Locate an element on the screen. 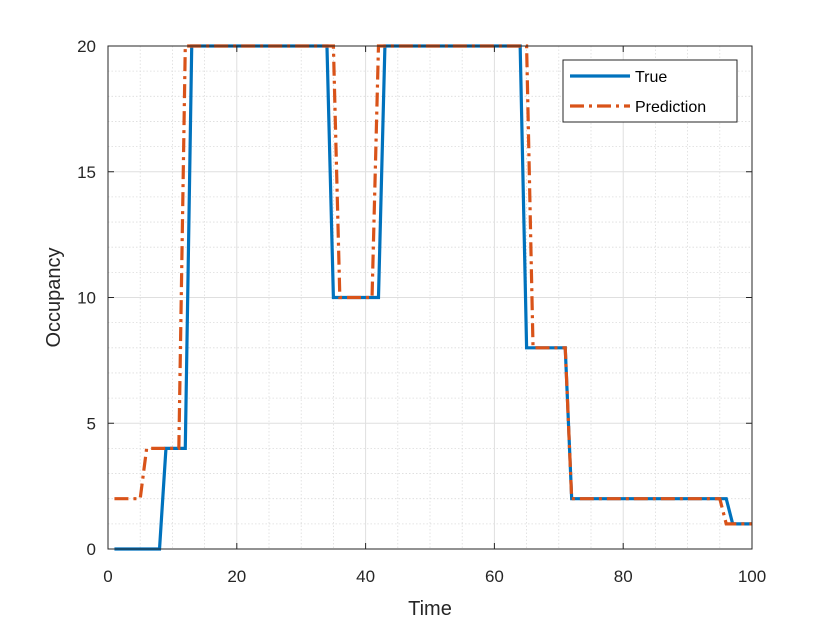  y-tick-label: 5 is located at coordinates (91, 423).